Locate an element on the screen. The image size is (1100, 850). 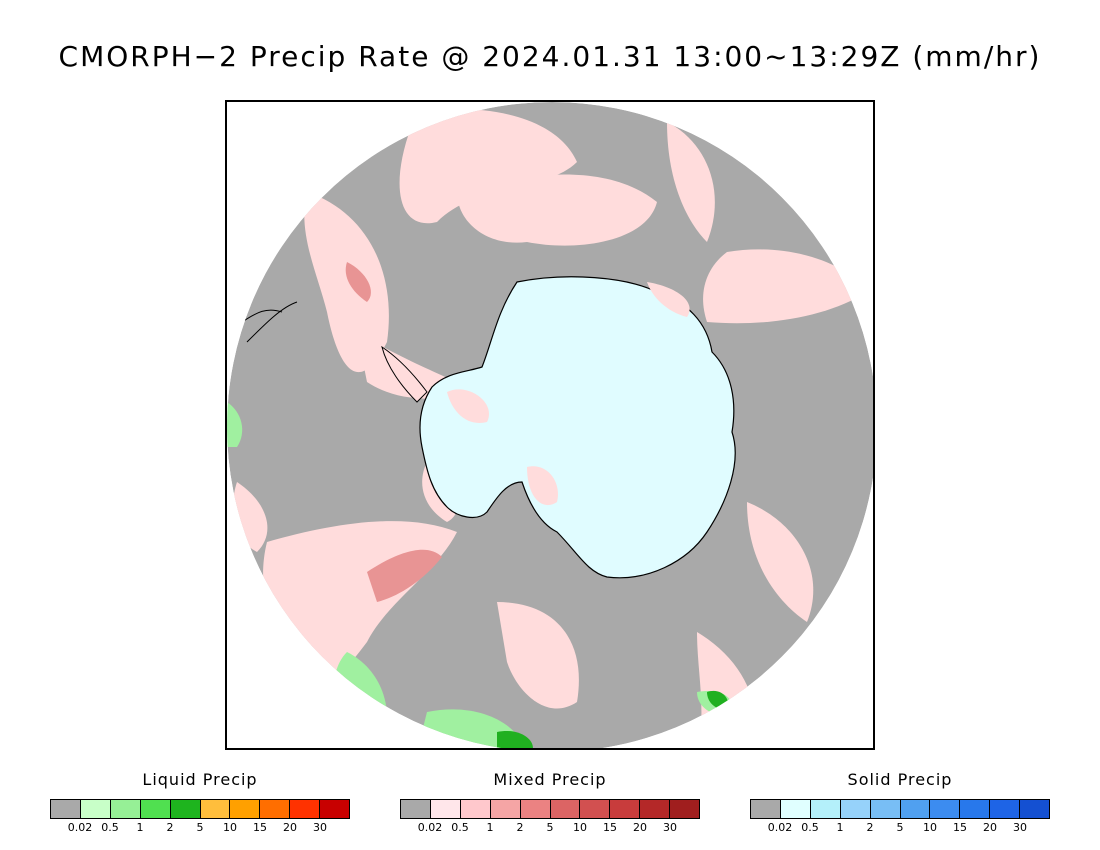
antarctica-landmass is located at coordinates (577, 427).